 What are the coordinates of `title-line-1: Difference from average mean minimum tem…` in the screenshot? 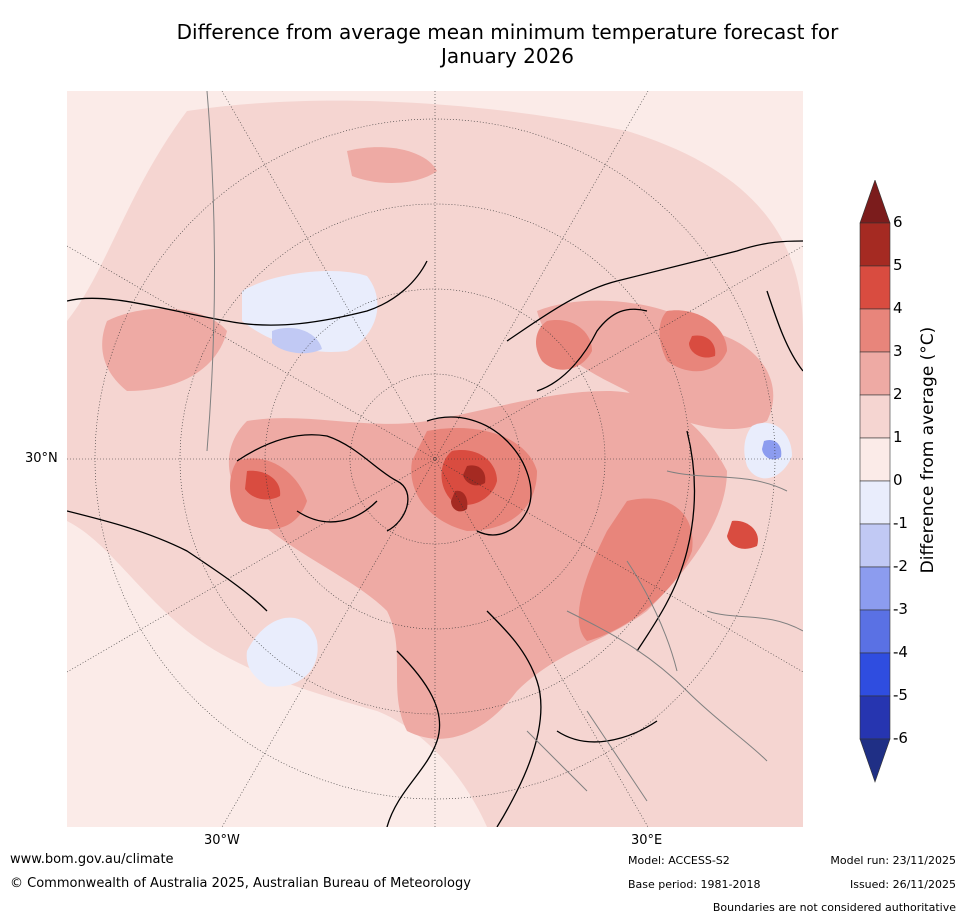 It's located at (507, 32).